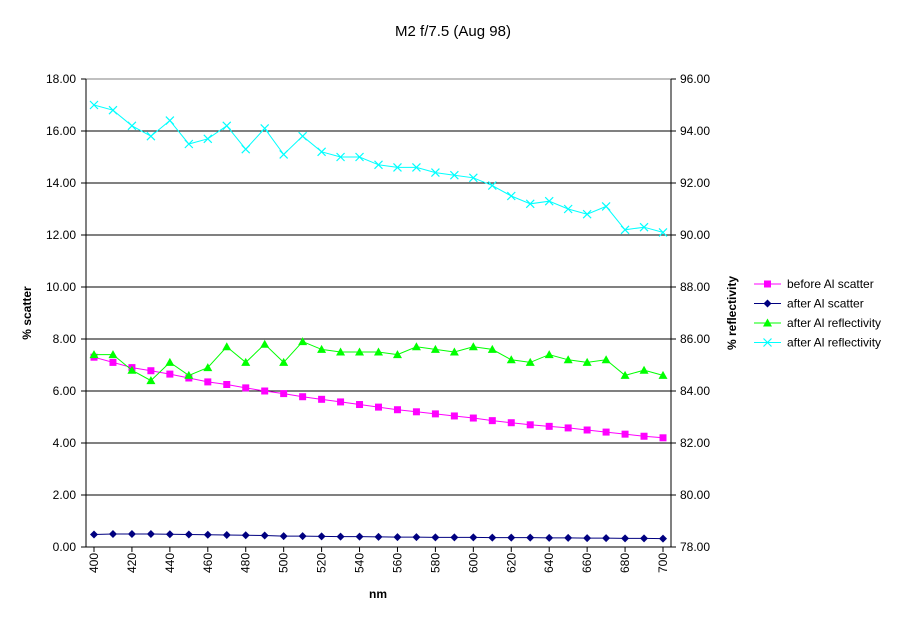 This screenshot has height=621, width=907. Describe the element at coordinates (473, 563) in the screenshot. I see `x-tick-label: 600` at that location.